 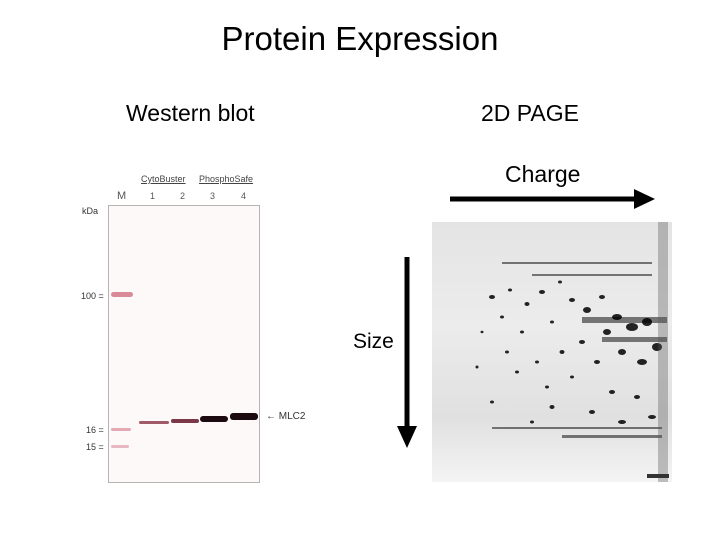 What do you see at coordinates (90, 211) in the screenshot?
I see `kda-unit-label: kDa` at bounding box center [90, 211].